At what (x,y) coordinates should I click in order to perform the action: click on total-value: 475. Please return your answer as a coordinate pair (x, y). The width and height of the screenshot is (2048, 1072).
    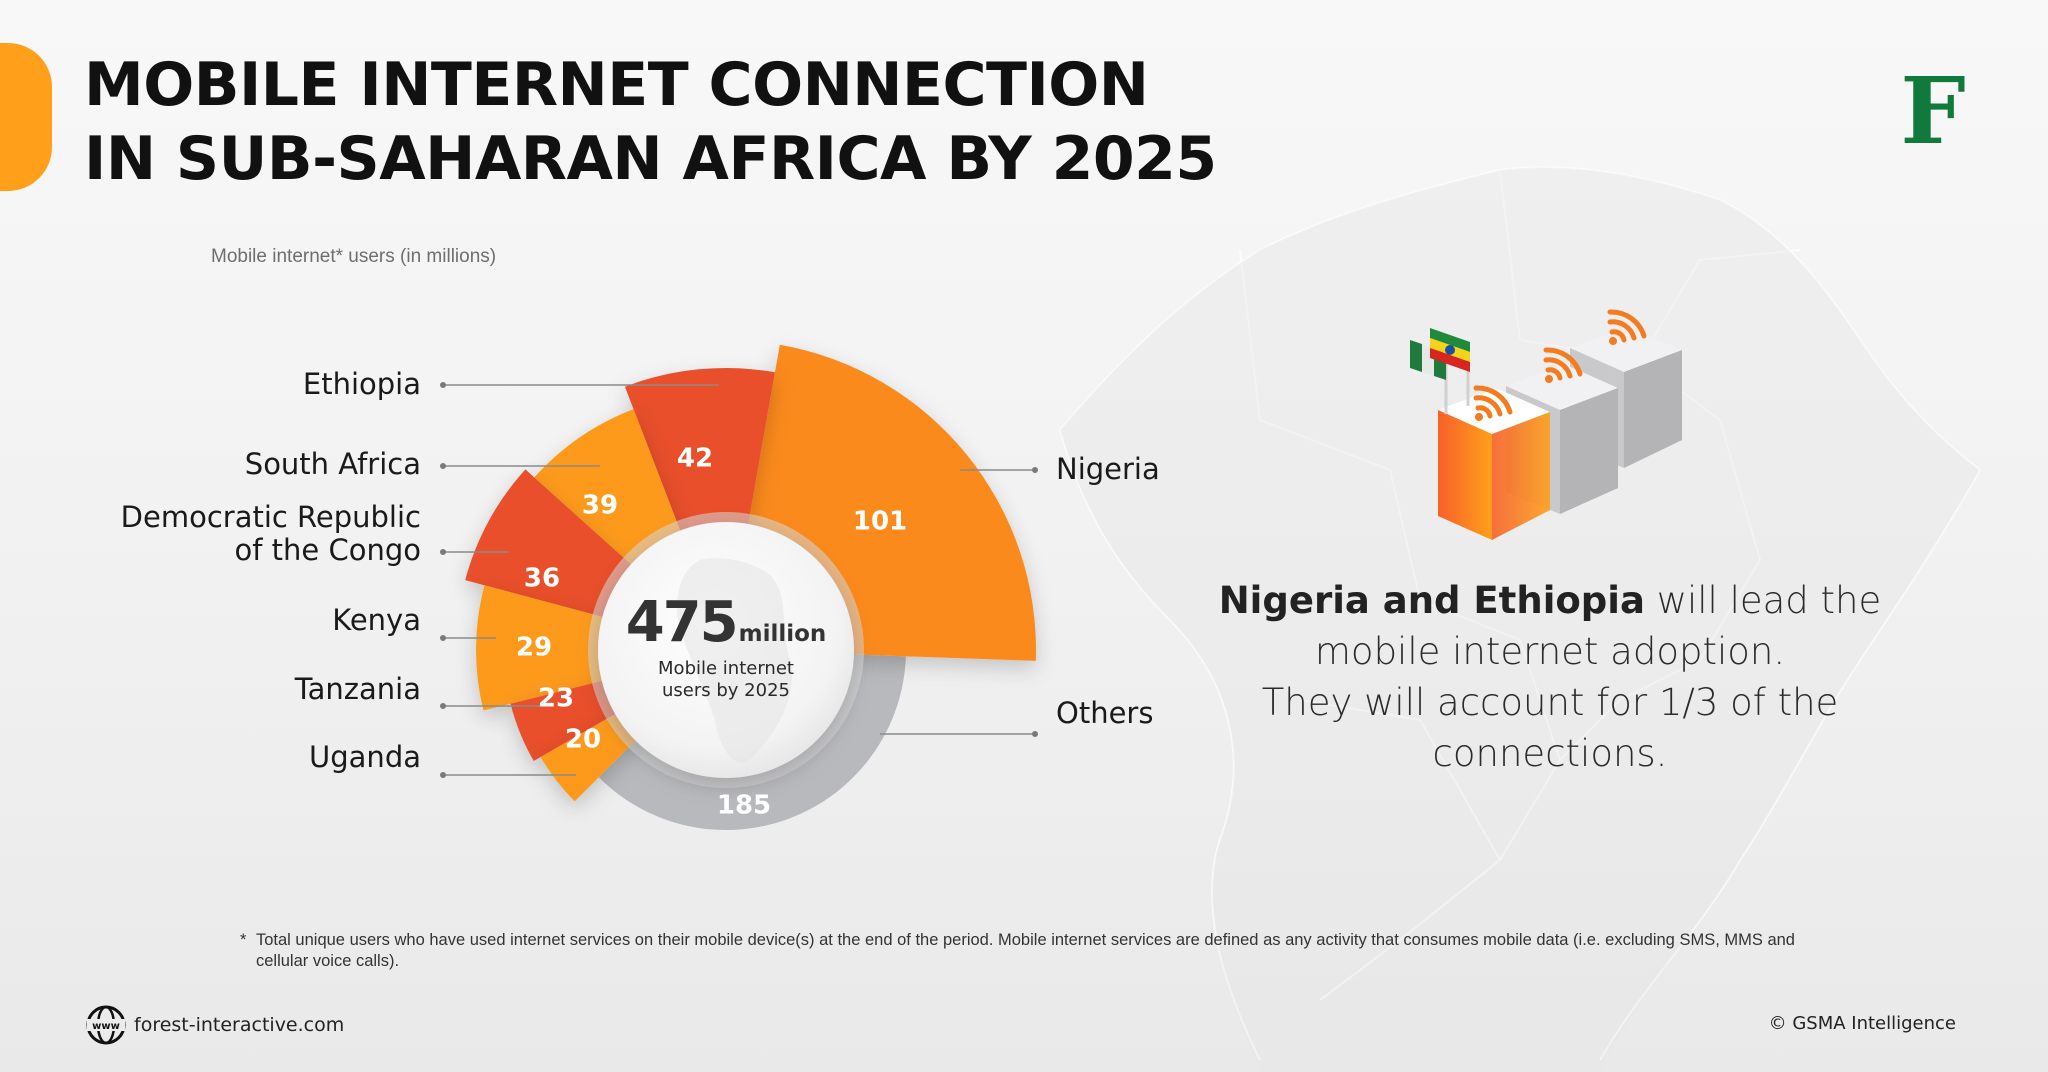
    Looking at the image, I should click on (682, 622).